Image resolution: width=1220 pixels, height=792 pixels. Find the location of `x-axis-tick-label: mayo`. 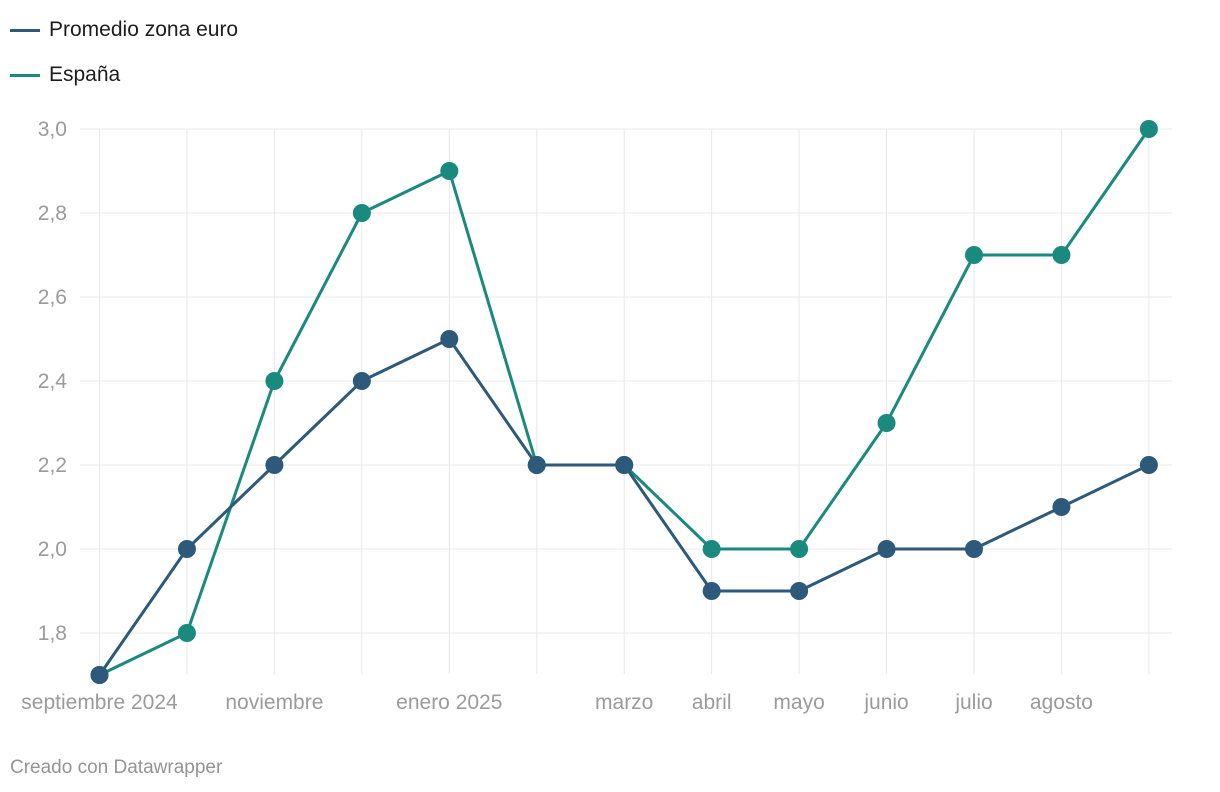

x-axis-tick-label: mayo is located at coordinates (798, 702).